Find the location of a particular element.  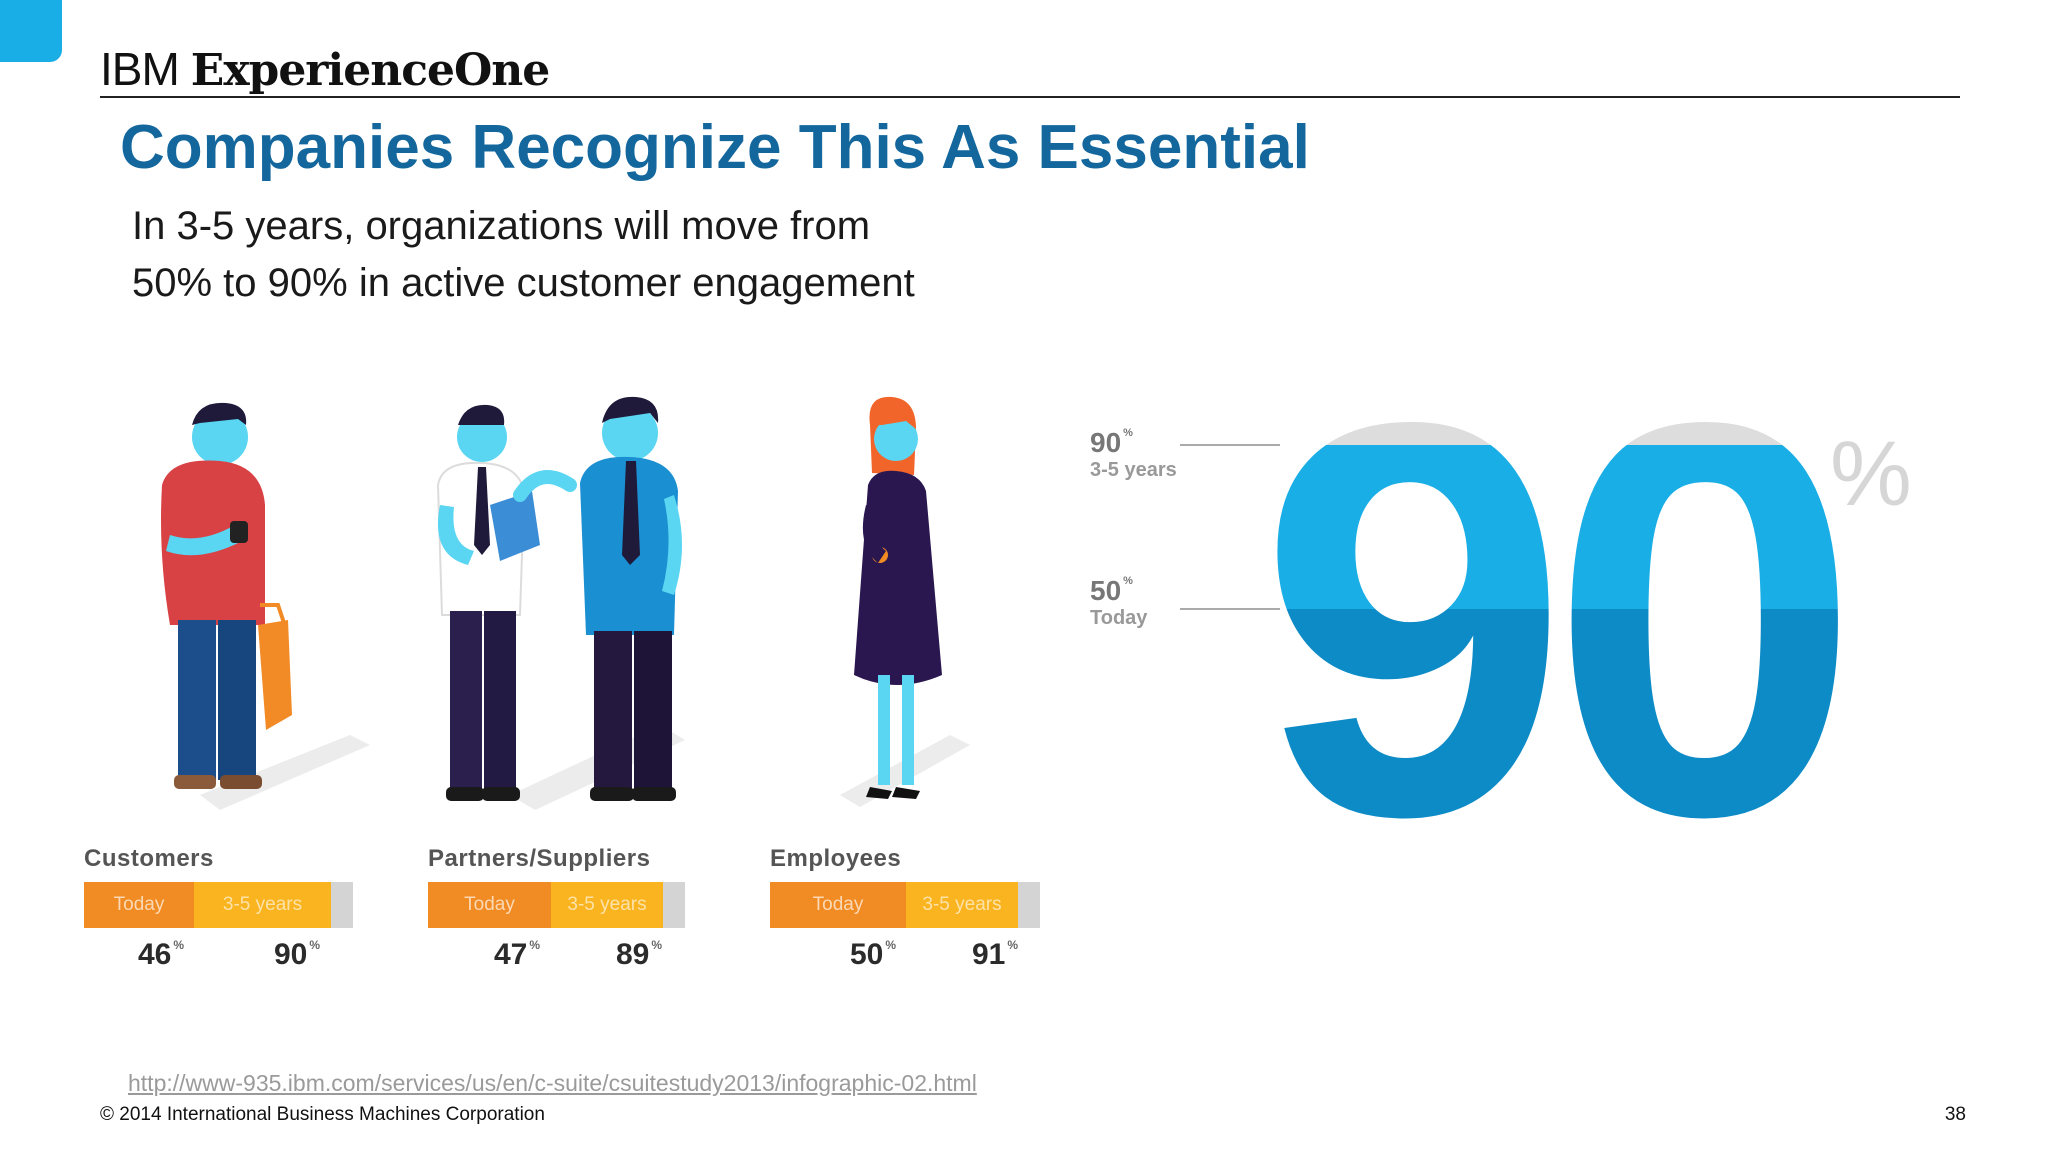

value-future-partners-pct: % is located at coordinates (657, 945).